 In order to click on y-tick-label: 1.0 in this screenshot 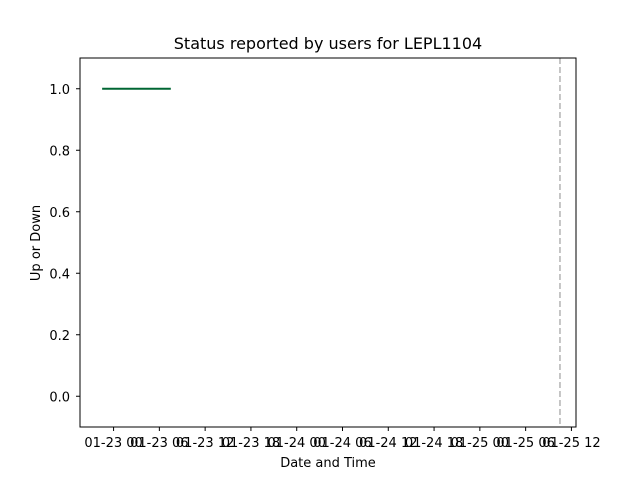, I will do `click(59, 90)`.